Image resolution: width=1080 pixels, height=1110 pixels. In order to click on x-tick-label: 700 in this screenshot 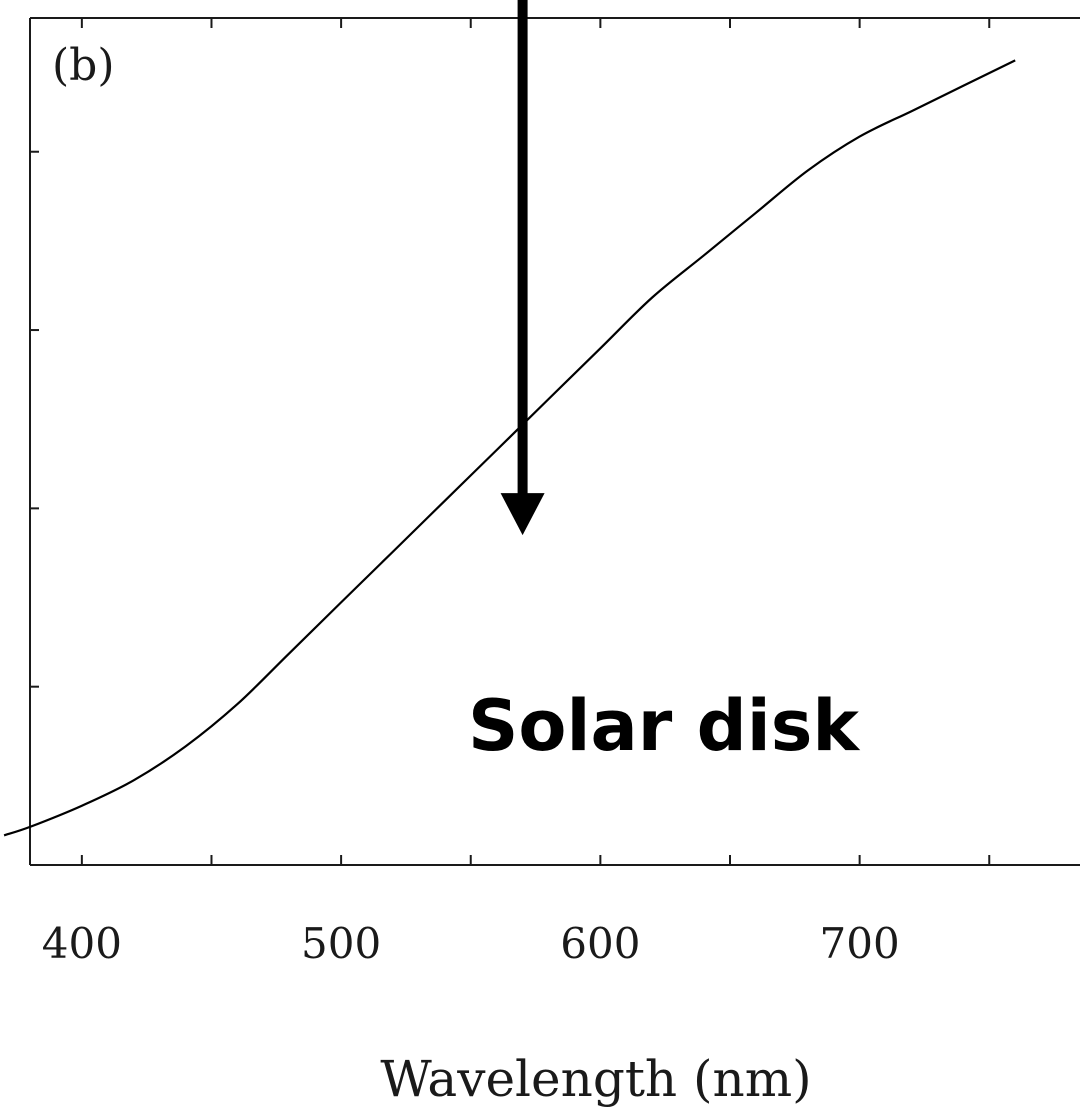, I will do `click(860, 943)`.